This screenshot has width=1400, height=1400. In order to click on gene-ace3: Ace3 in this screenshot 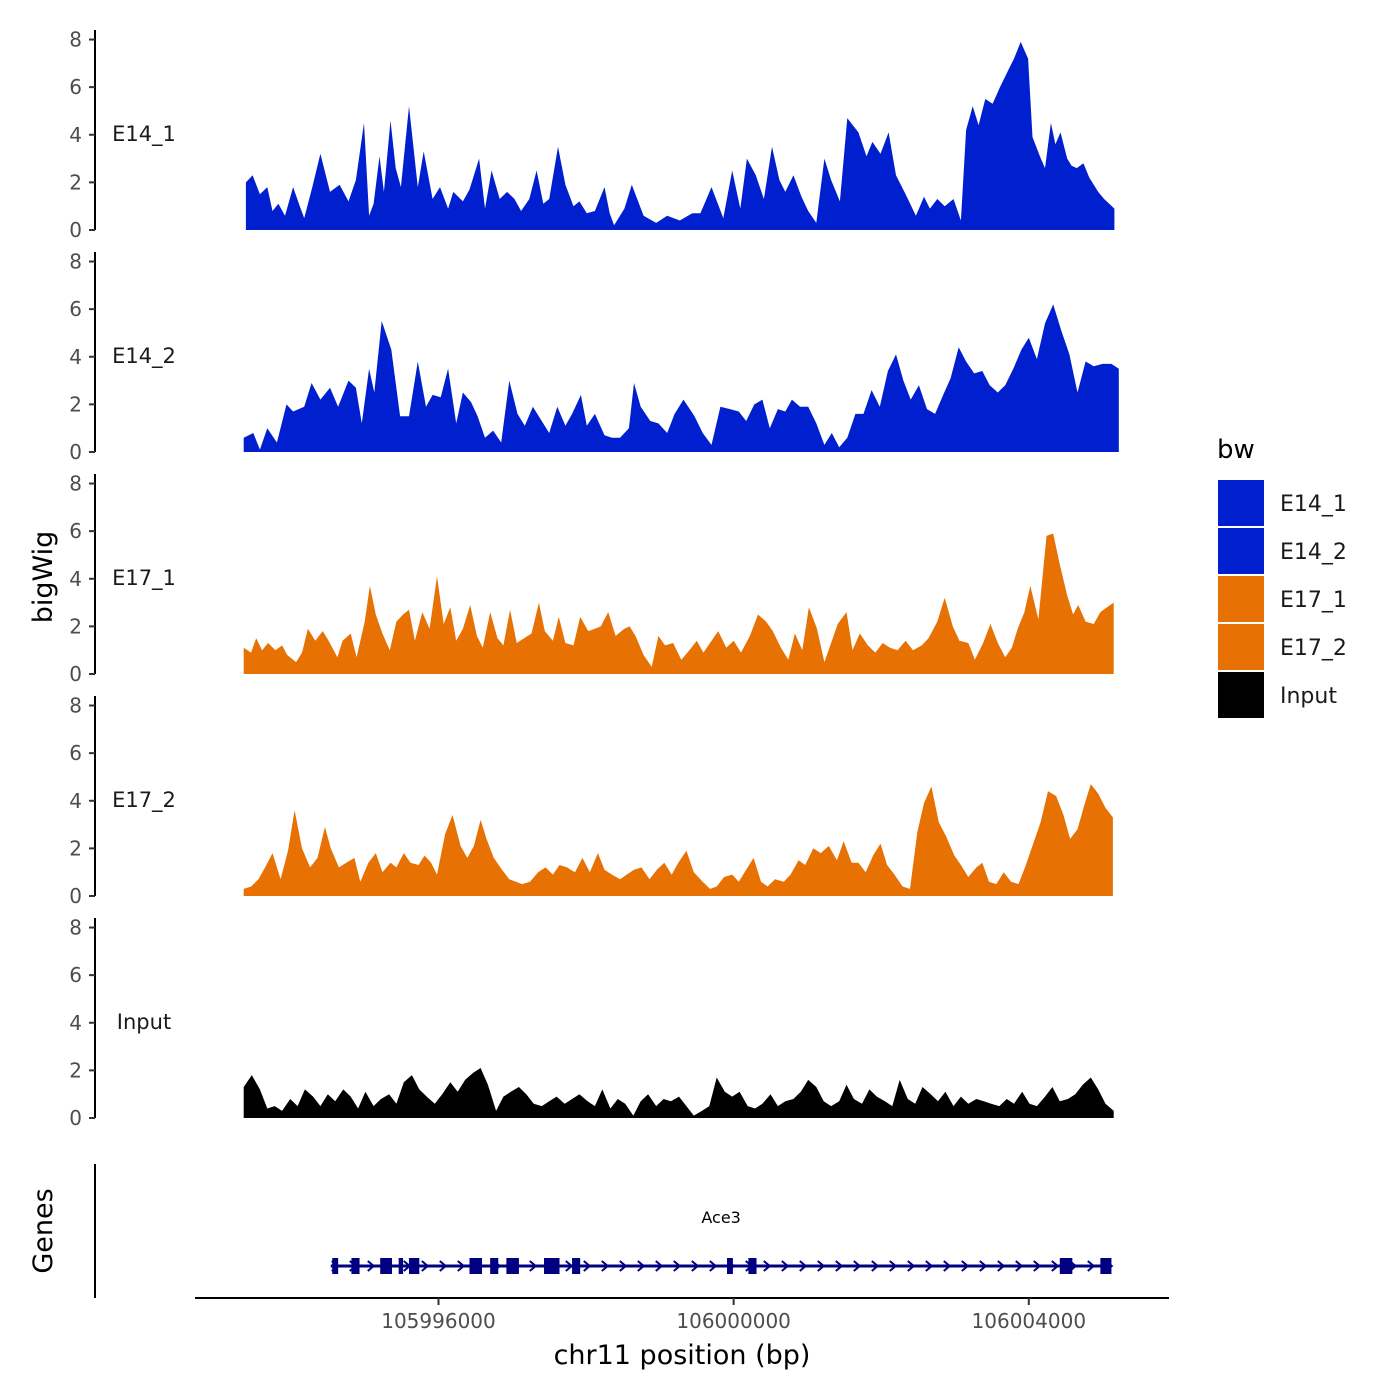, I will do `click(722, 1241)`.